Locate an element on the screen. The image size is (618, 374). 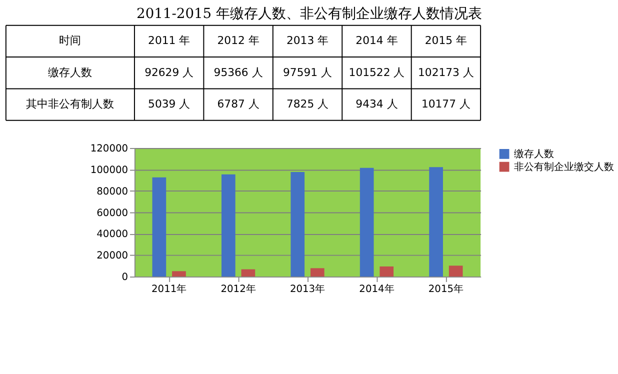
text: 其中非公有制人数 is located at coordinates (70, 103).